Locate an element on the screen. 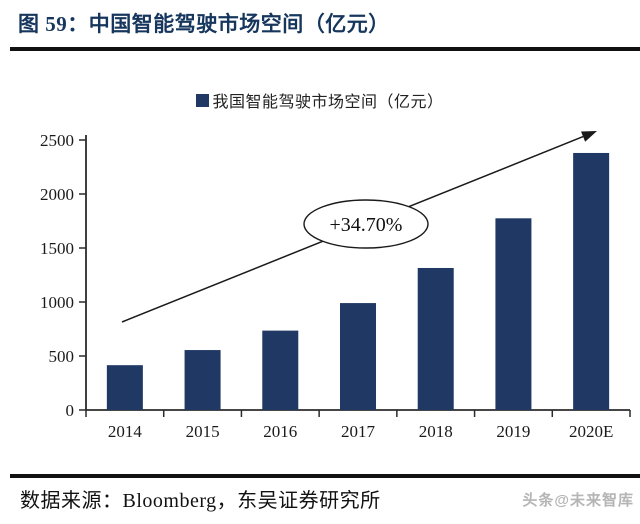  y-tick-label: 2000 is located at coordinates (57, 194).